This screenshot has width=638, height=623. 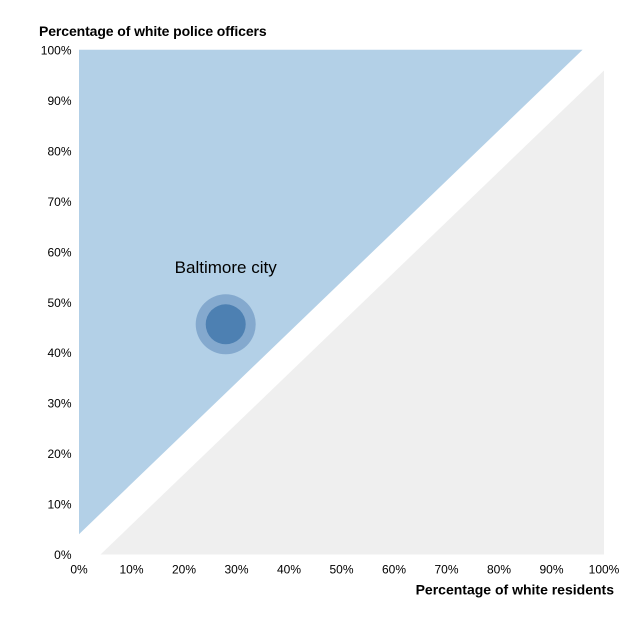 What do you see at coordinates (153, 31) in the screenshot?
I see `svg-text:Percentage of white police off: Percentage of white police officers` at bounding box center [153, 31].